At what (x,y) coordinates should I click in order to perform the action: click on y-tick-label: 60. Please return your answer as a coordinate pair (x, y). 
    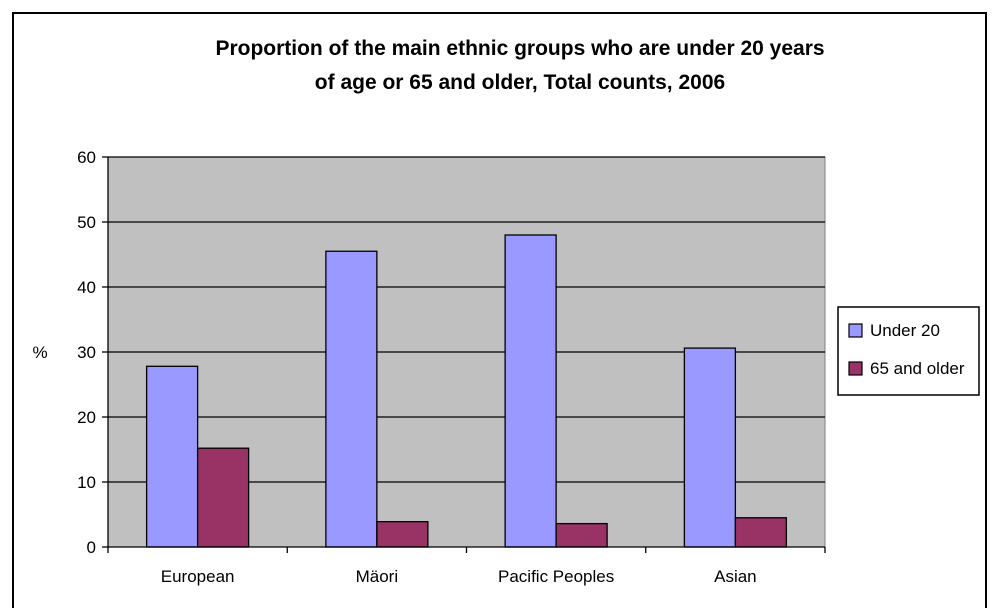
    Looking at the image, I should click on (86, 157).